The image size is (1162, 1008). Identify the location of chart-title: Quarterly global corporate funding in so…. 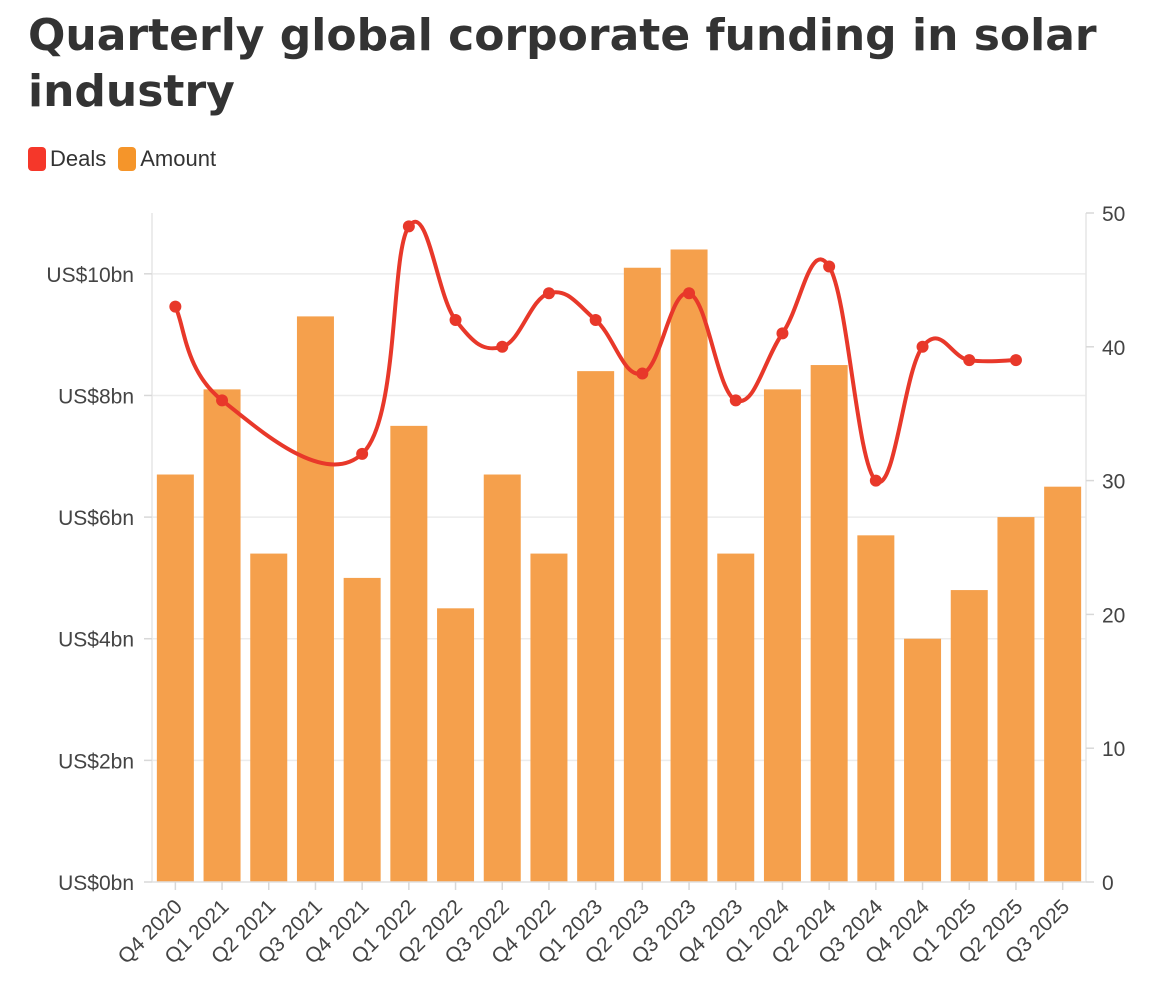
(562, 63).